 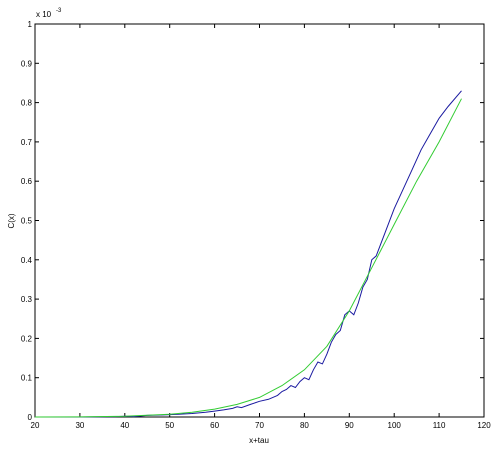 I want to click on x-tick-label: 70, so click(x=259, y=425).